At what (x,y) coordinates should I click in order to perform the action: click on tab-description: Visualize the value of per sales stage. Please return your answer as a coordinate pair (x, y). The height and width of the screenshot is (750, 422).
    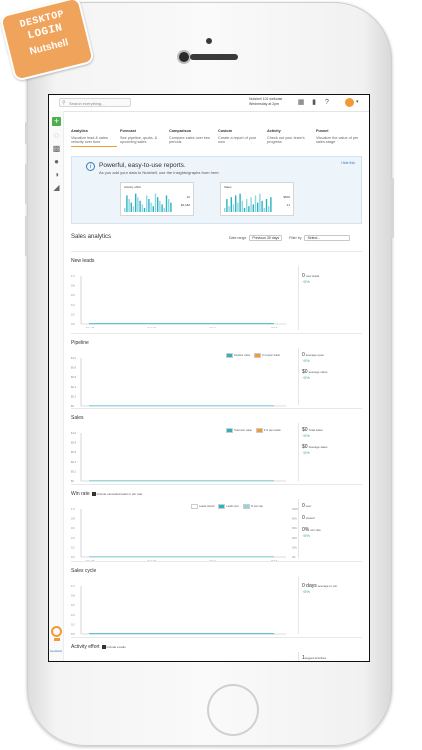
    Looking at the image, I should click on (337, 140).